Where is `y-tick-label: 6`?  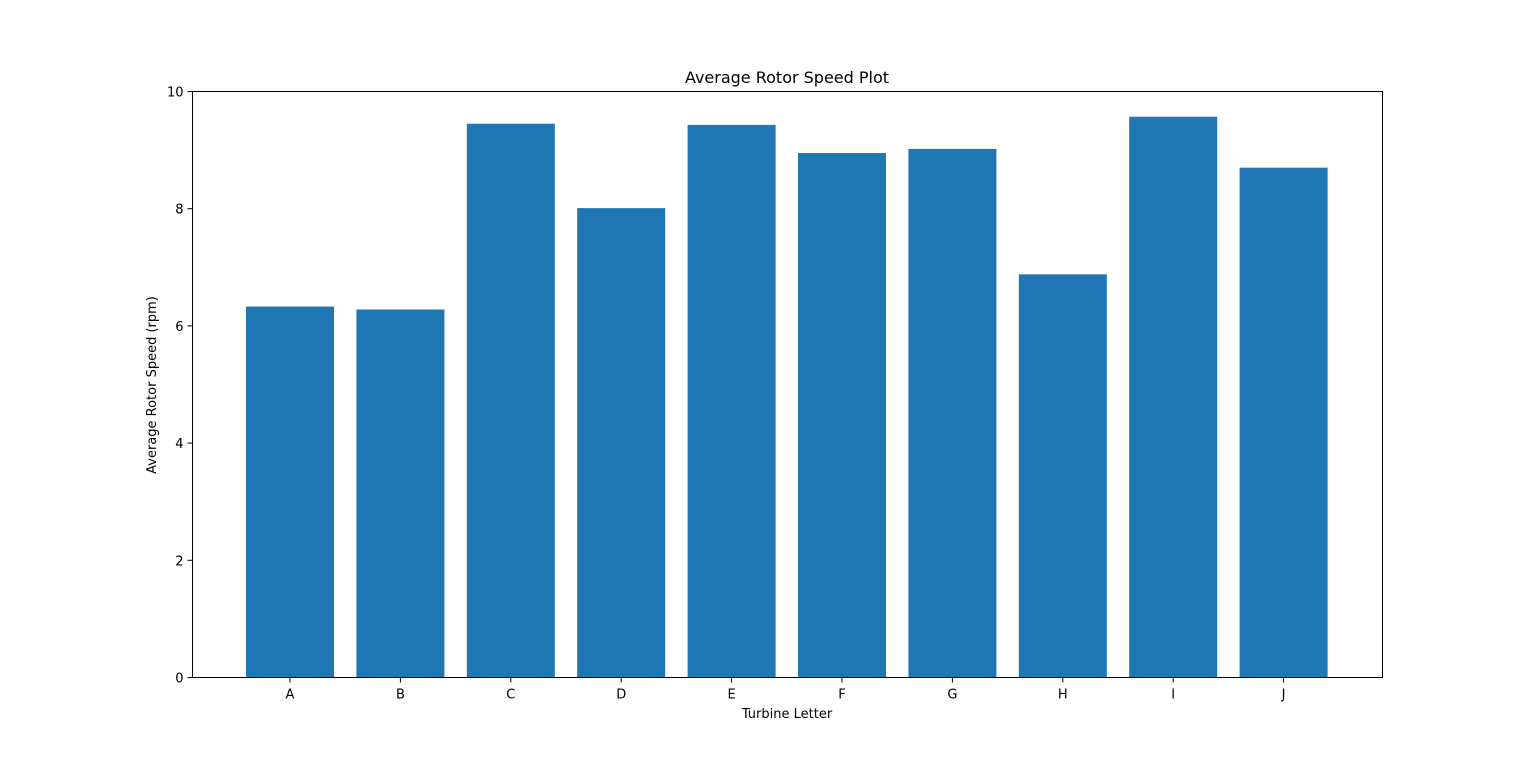
y-tick-label: 6 is located at coordinates (179, 327).